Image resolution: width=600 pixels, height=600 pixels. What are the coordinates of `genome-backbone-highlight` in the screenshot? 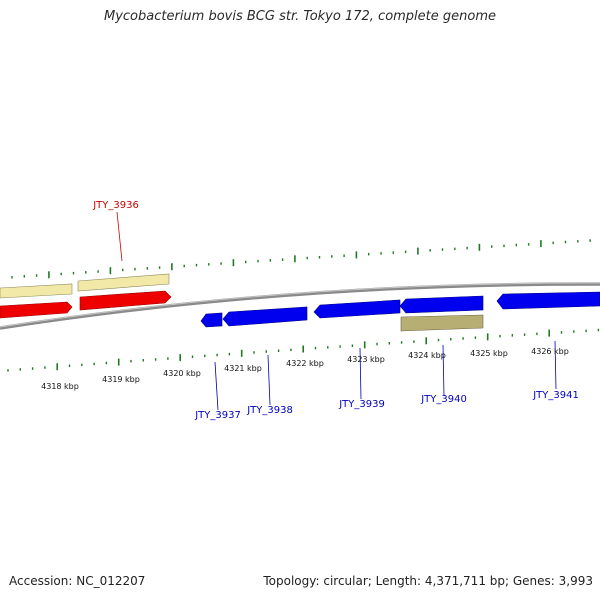 It's located at (300, 305).